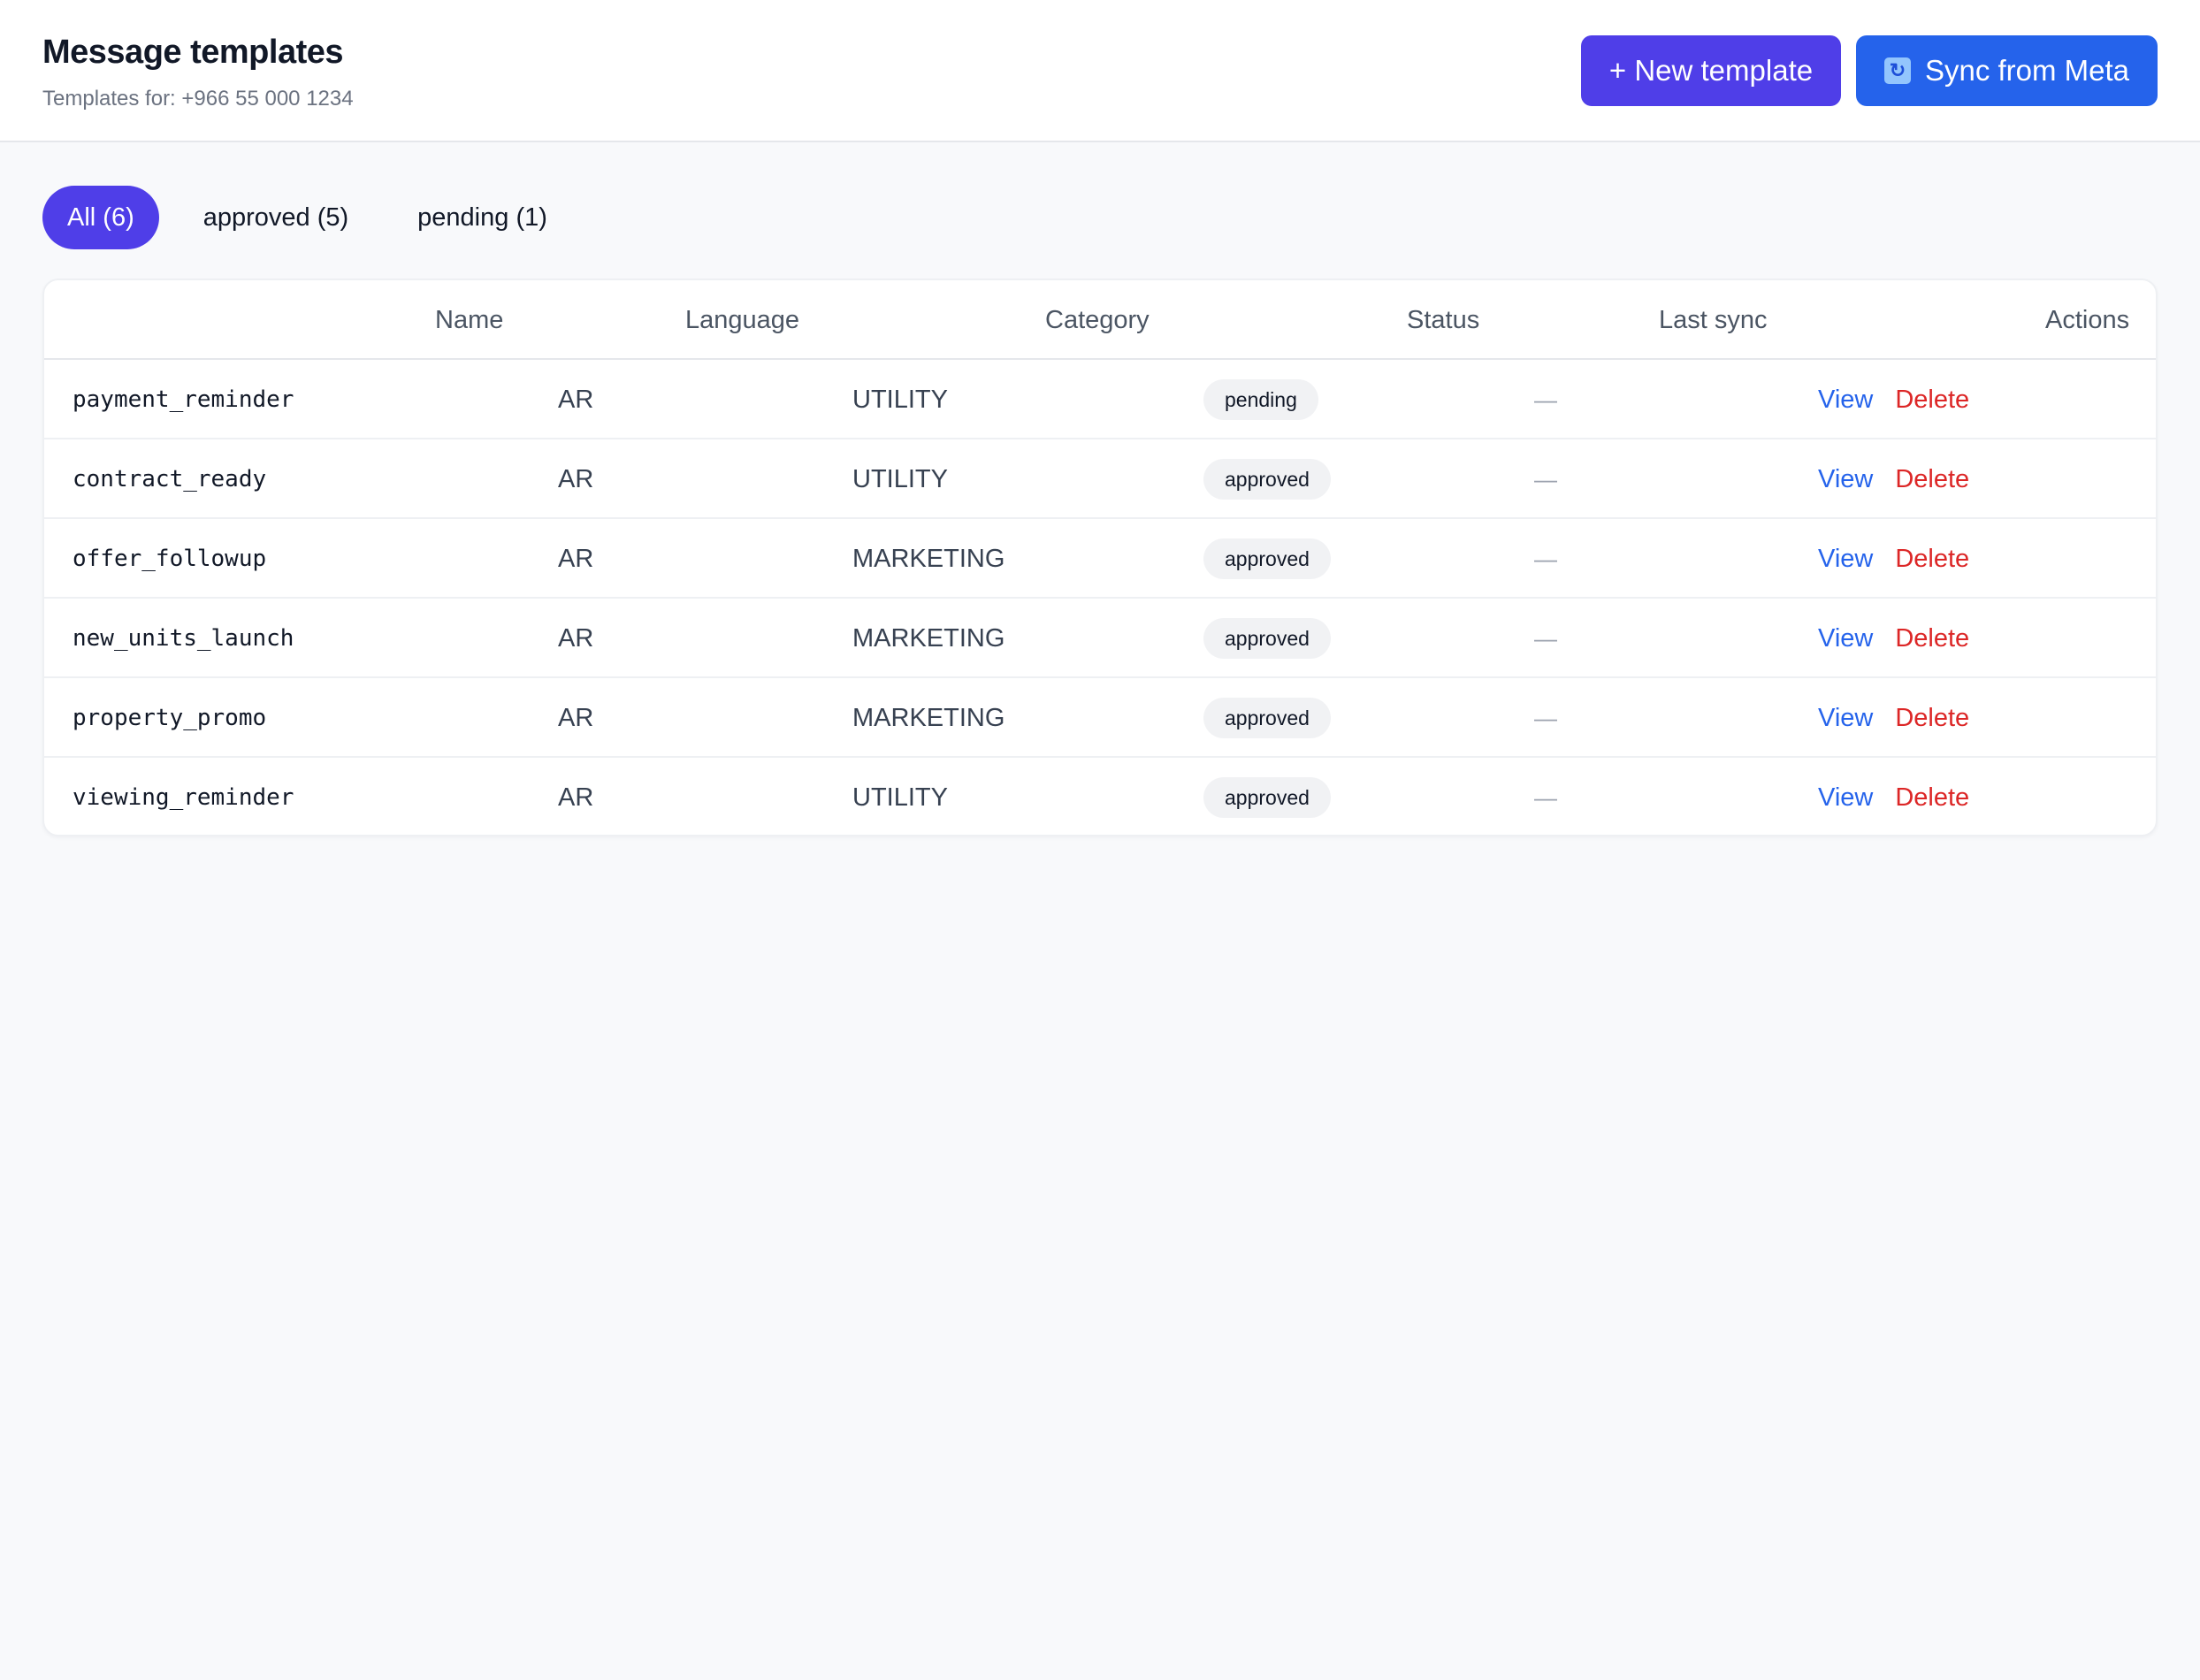  What do you see at coordinates (193, 52) in the screenshot?
I see `page-title: Message templates` at bounding box center [193, 52].